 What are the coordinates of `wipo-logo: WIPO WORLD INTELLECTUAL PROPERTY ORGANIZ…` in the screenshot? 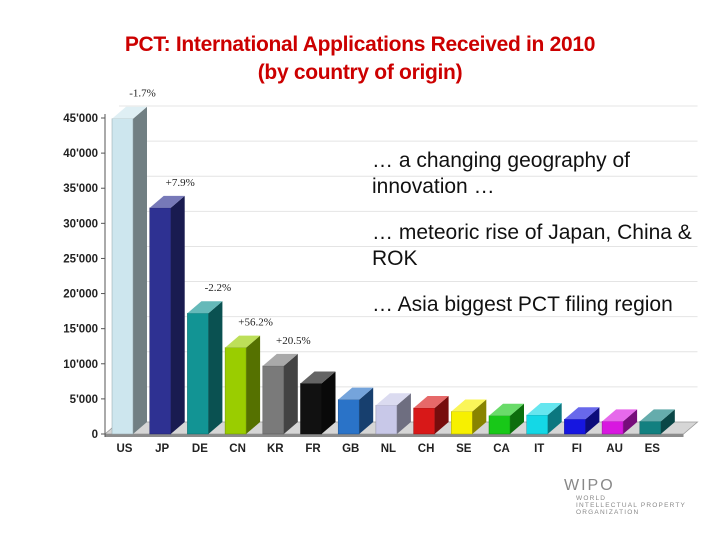 It's located at (625, 496).